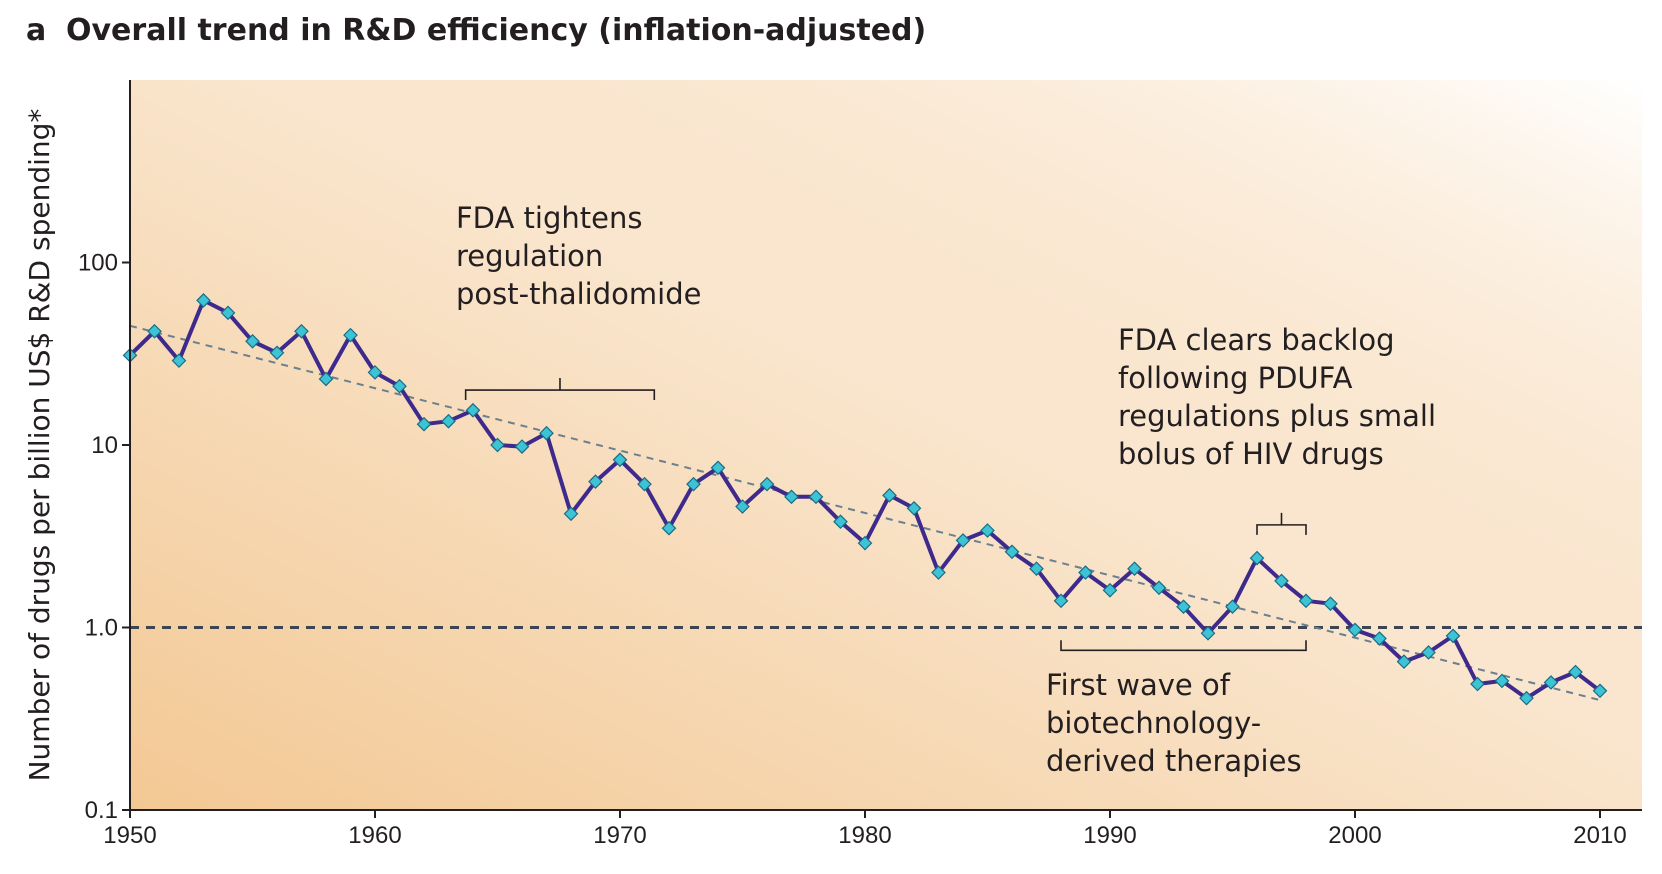 The image size is (1662, 874). I want to click on annotation-text: following PDUFA, so click(1235, 378).